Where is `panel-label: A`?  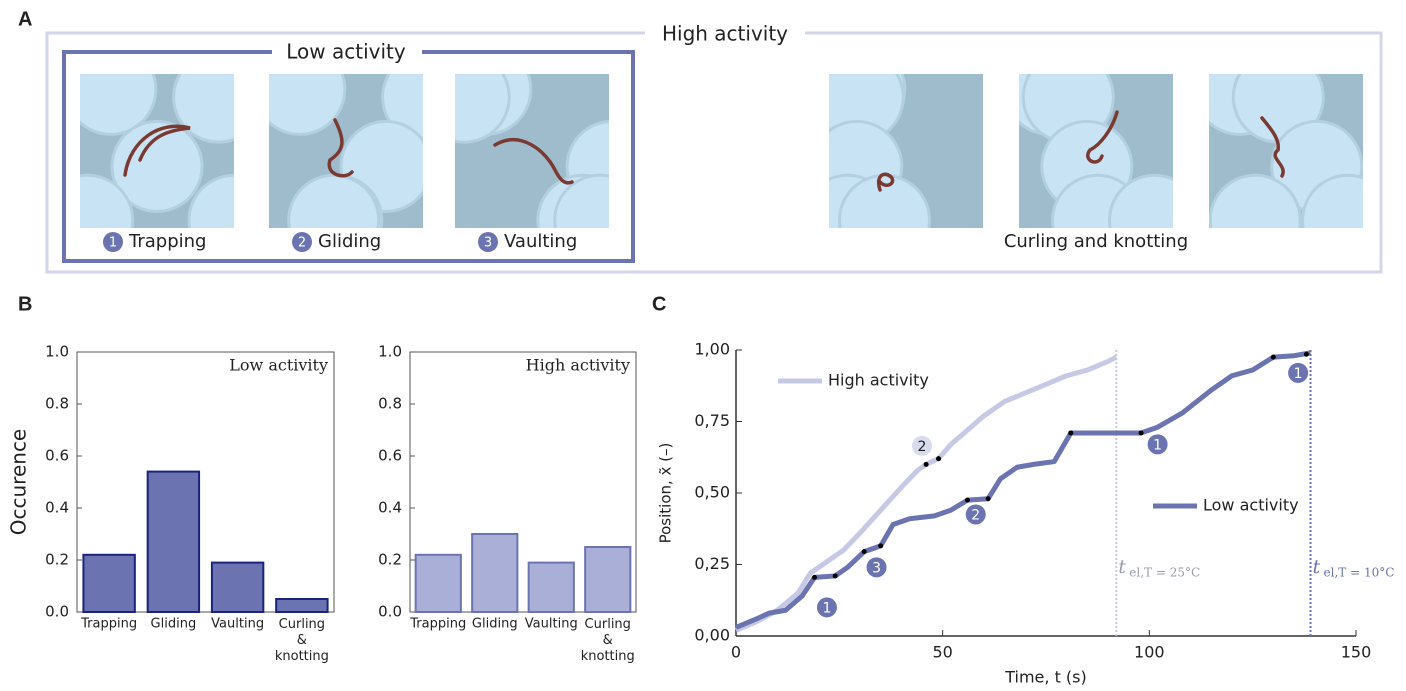
panel-label: A is located at coordinates (25, 19).